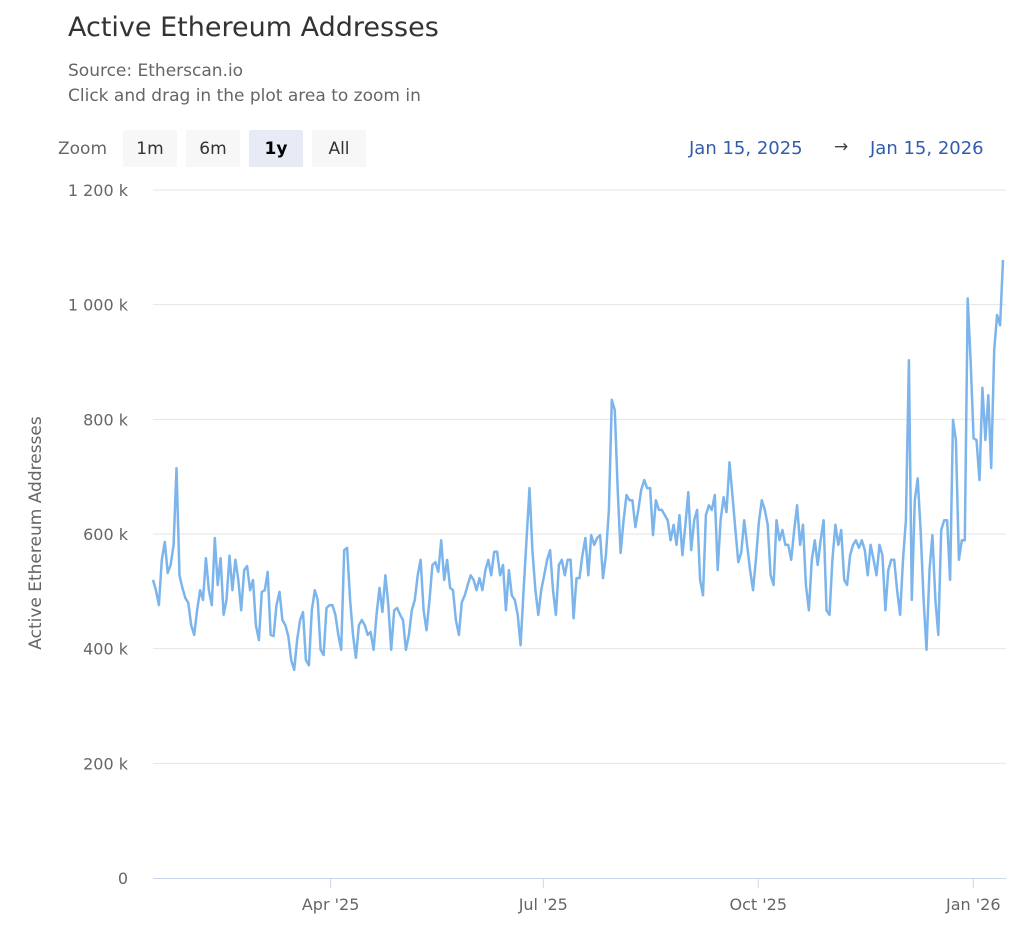 Image resolution: width=1024 pixels, height=939 pixels. I want to click on range-to-input: Jan 15, 2026, so click(927, 148).